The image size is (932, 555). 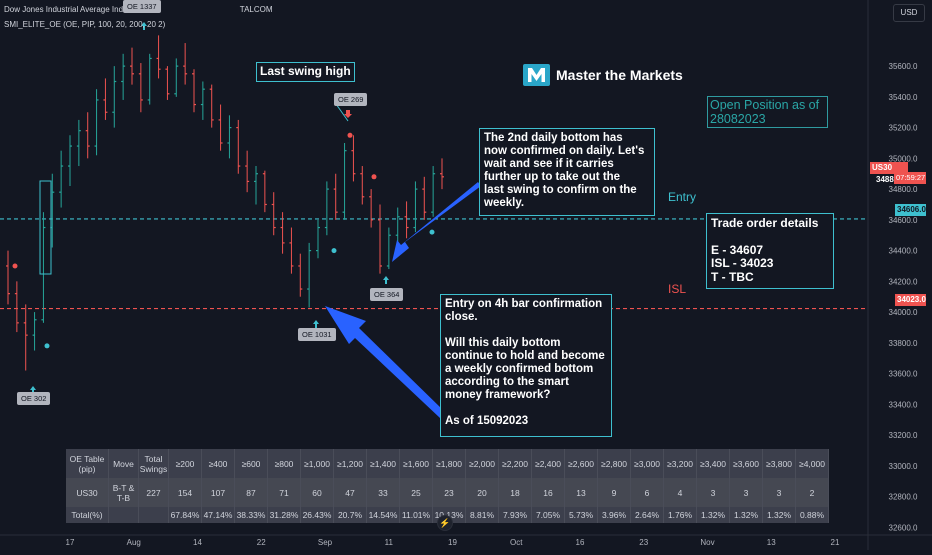 I want to click on last-swing-high-text: Last swing high, so click(x=305, y=71).